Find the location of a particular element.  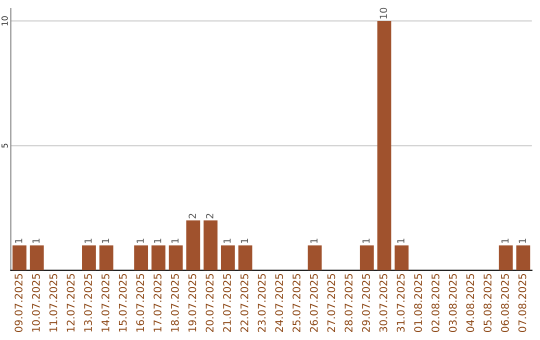

x-tick-label: 10.07.2025 is located at coordinates (36, 303).